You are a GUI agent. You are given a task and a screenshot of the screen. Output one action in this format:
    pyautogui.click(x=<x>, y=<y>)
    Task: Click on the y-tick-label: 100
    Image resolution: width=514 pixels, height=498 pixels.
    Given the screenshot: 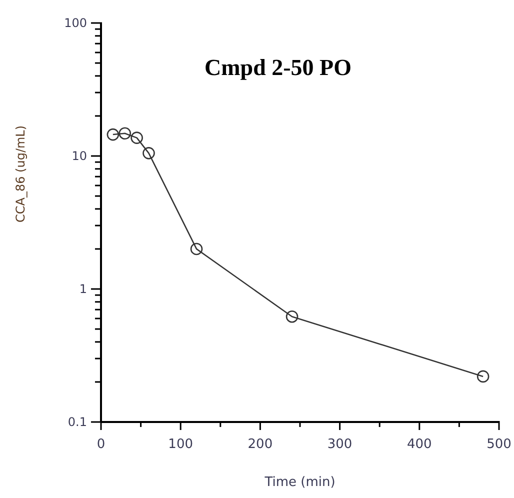 What is the action you would take?
    pyautogui.click(x=75, y=23)
    